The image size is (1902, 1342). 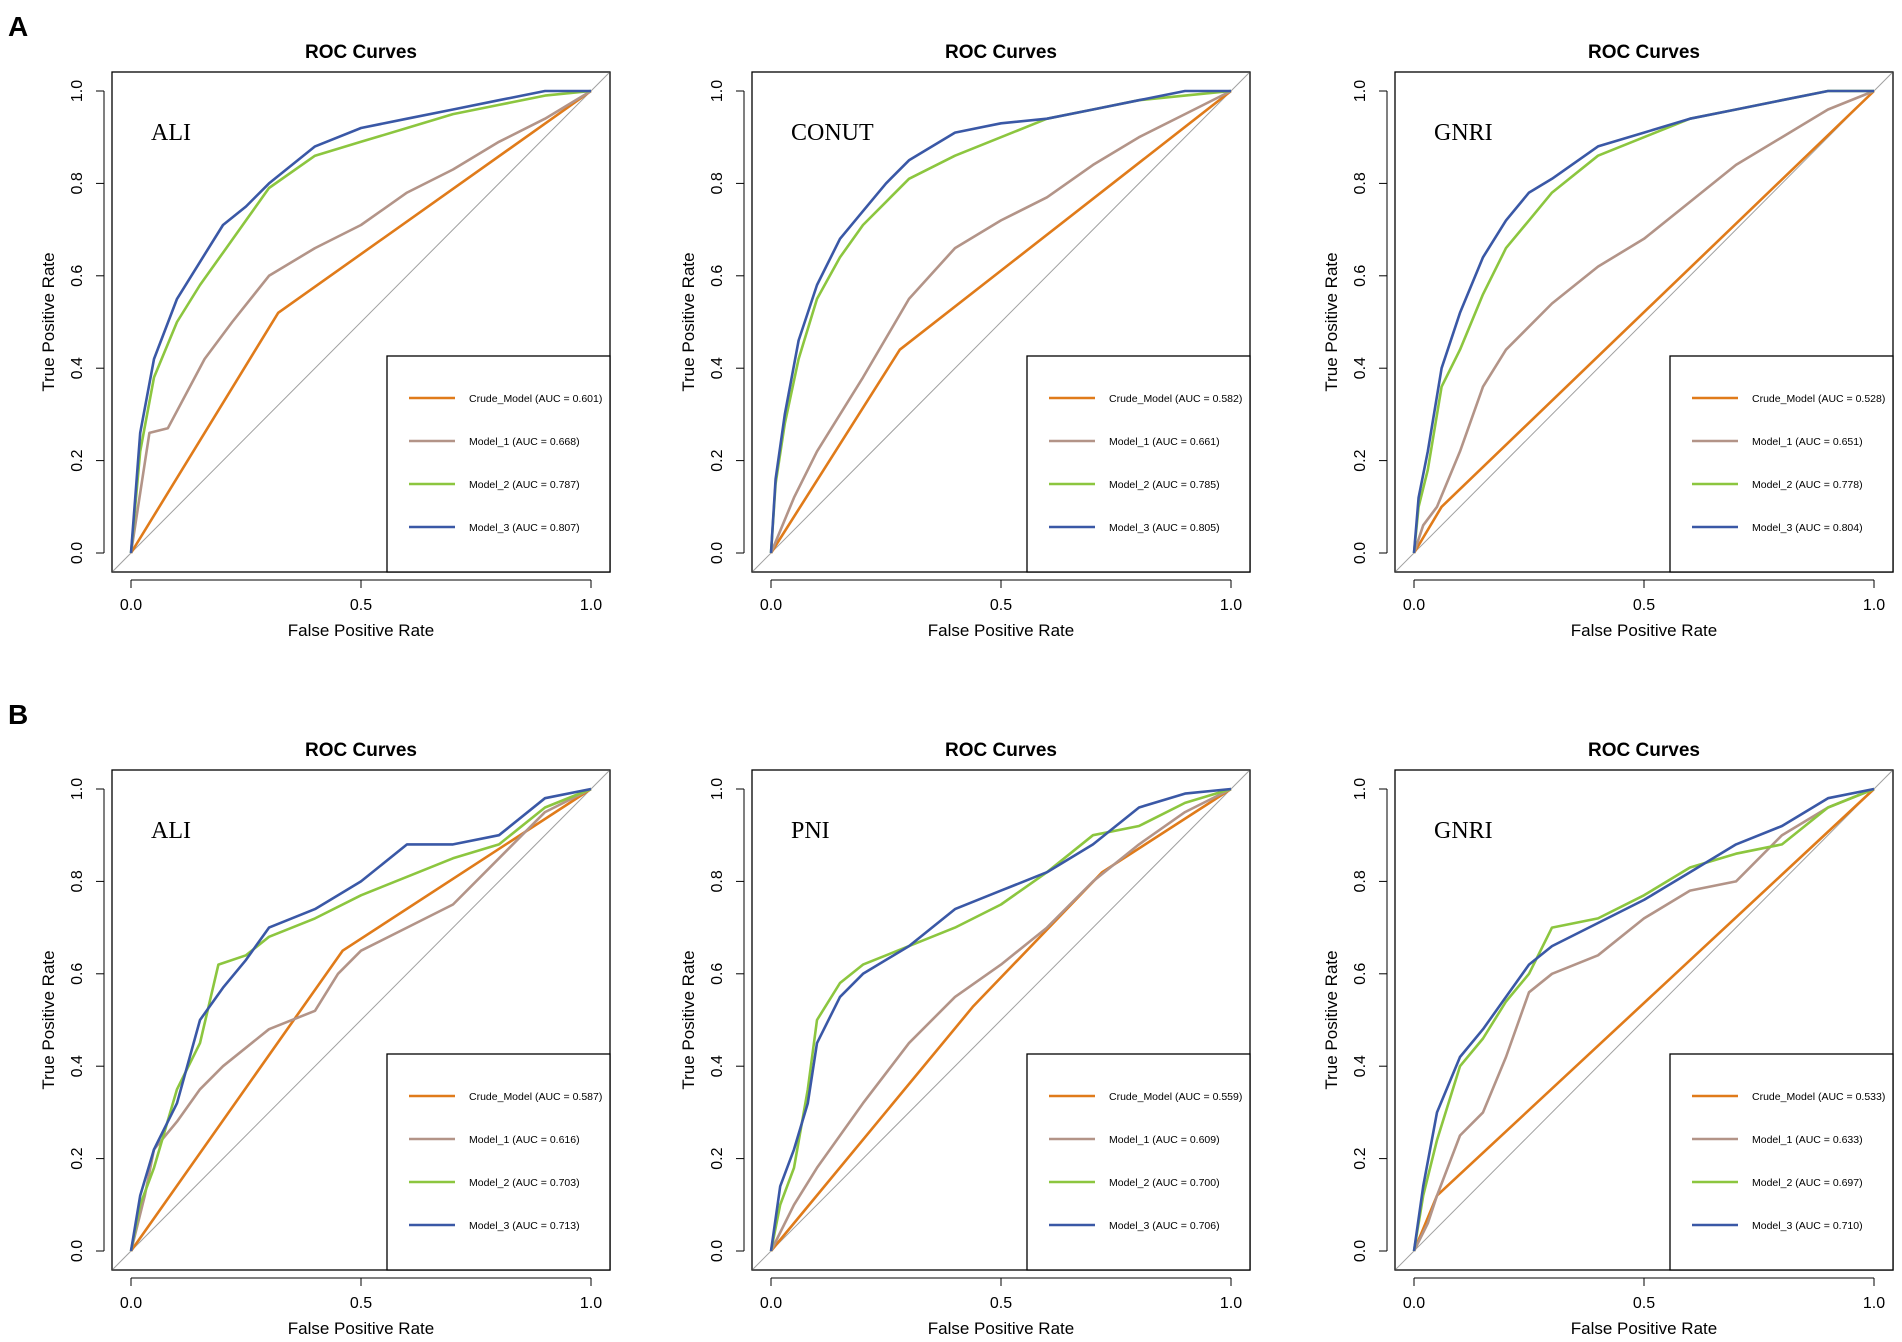 I want to click on legend-label: Model_2 (AUC = 0.697), so click(x=1807, y=1183).